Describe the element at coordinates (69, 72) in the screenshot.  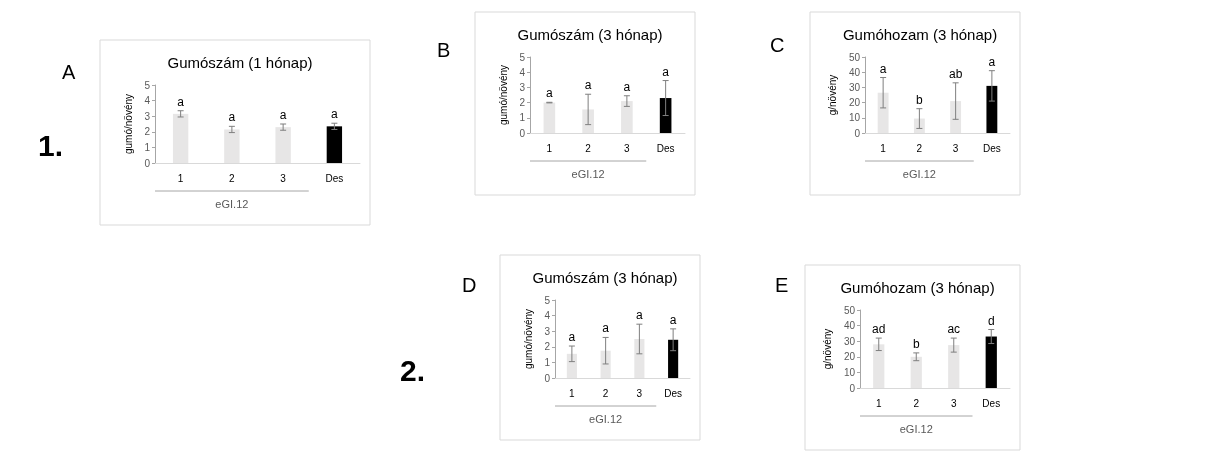
I see `text: A` at that location.